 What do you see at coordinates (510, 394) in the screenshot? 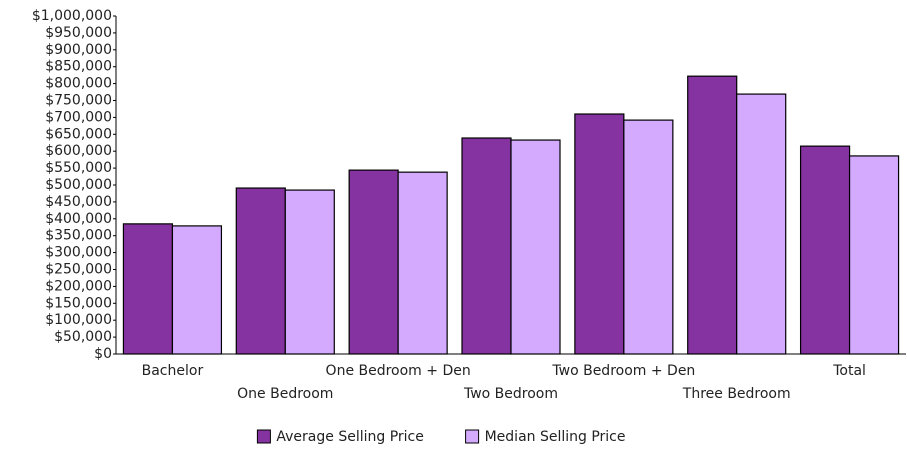
I see `x-tick-label: Two Bedroom` at bounding box center [510, 394].